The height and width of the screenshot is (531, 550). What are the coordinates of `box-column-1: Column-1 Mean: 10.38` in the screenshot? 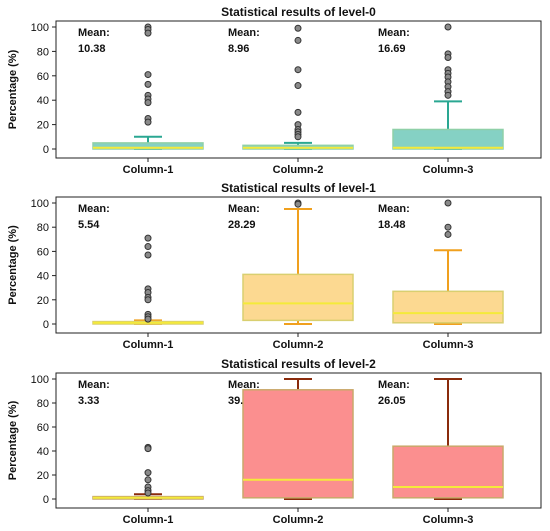 It's located at (141, 99).